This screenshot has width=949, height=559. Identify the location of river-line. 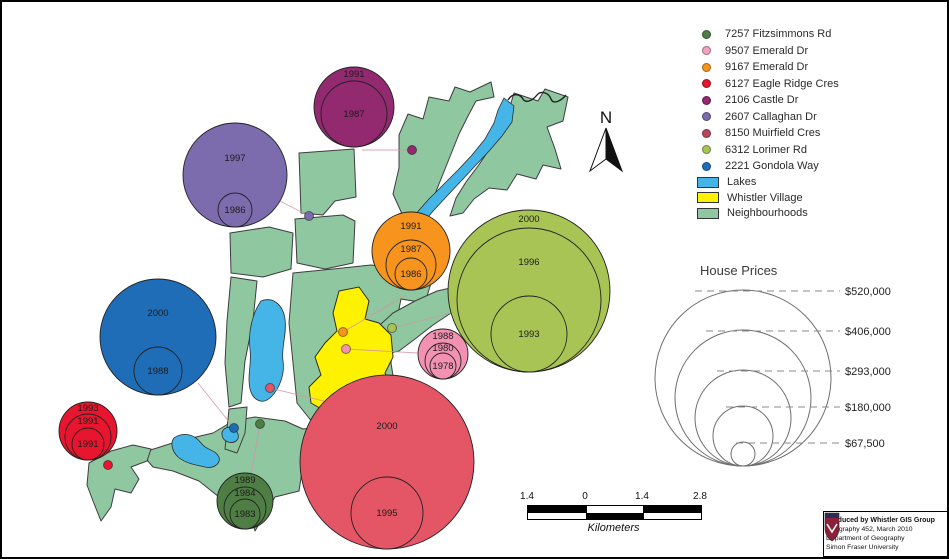
(537, 97).